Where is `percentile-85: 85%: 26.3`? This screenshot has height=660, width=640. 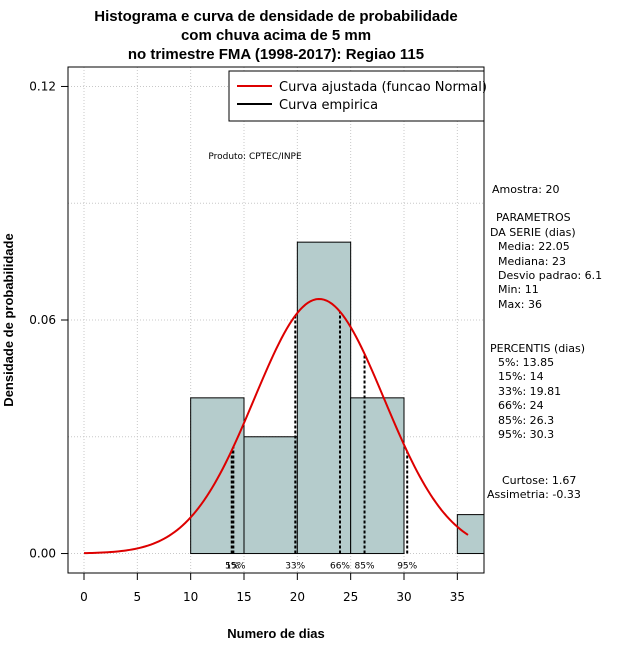 percentile-85: 85%: 26.3 is located at coordinates (526, 420).